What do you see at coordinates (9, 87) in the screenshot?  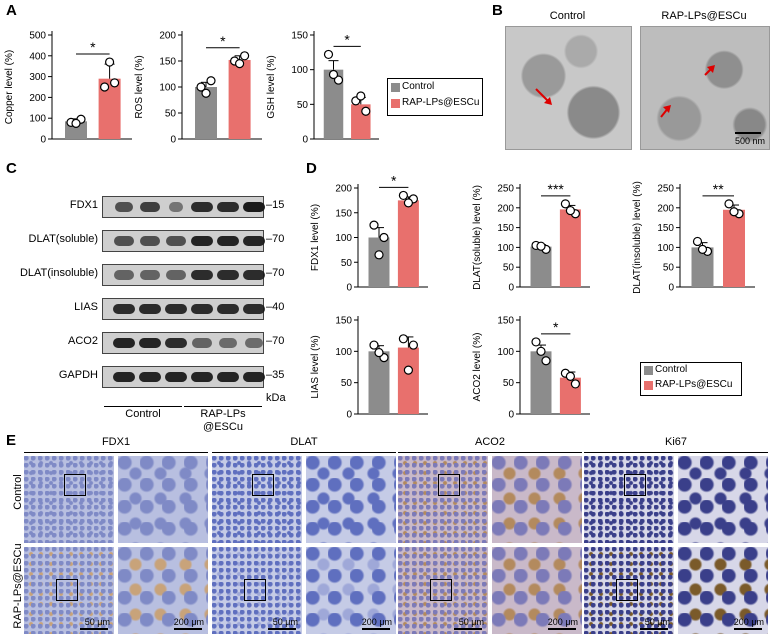 I see `y-axis-label: Copper level (%)` at bounding box center [9, 87].